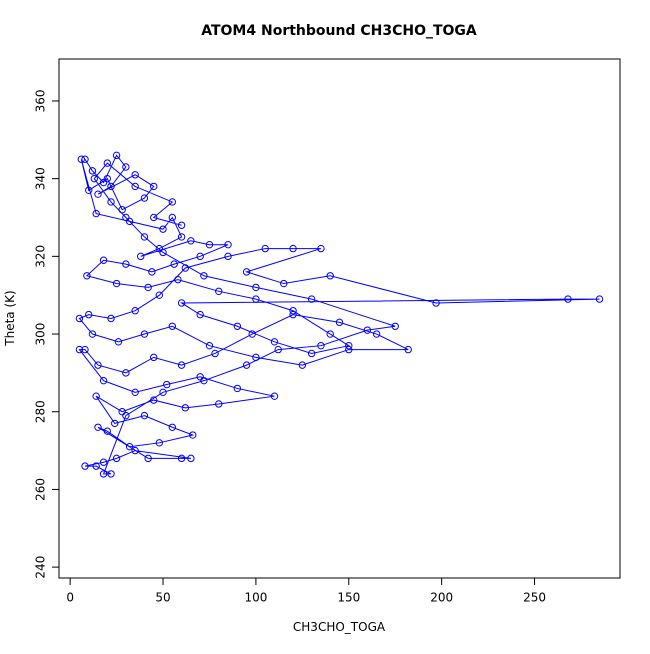 The height and width of the screenshot is (654, 650). What do you see at coordinates (162, 598) in the screenshot?
I see `x-tick-label: 50` at bounding box center [162, 598].